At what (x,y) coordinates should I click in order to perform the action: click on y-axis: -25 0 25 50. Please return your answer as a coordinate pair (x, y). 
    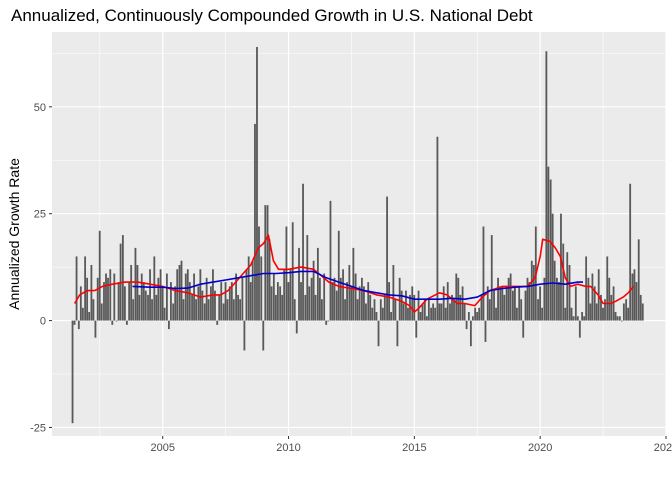
    Looking at the image, I should click on (41, 268).